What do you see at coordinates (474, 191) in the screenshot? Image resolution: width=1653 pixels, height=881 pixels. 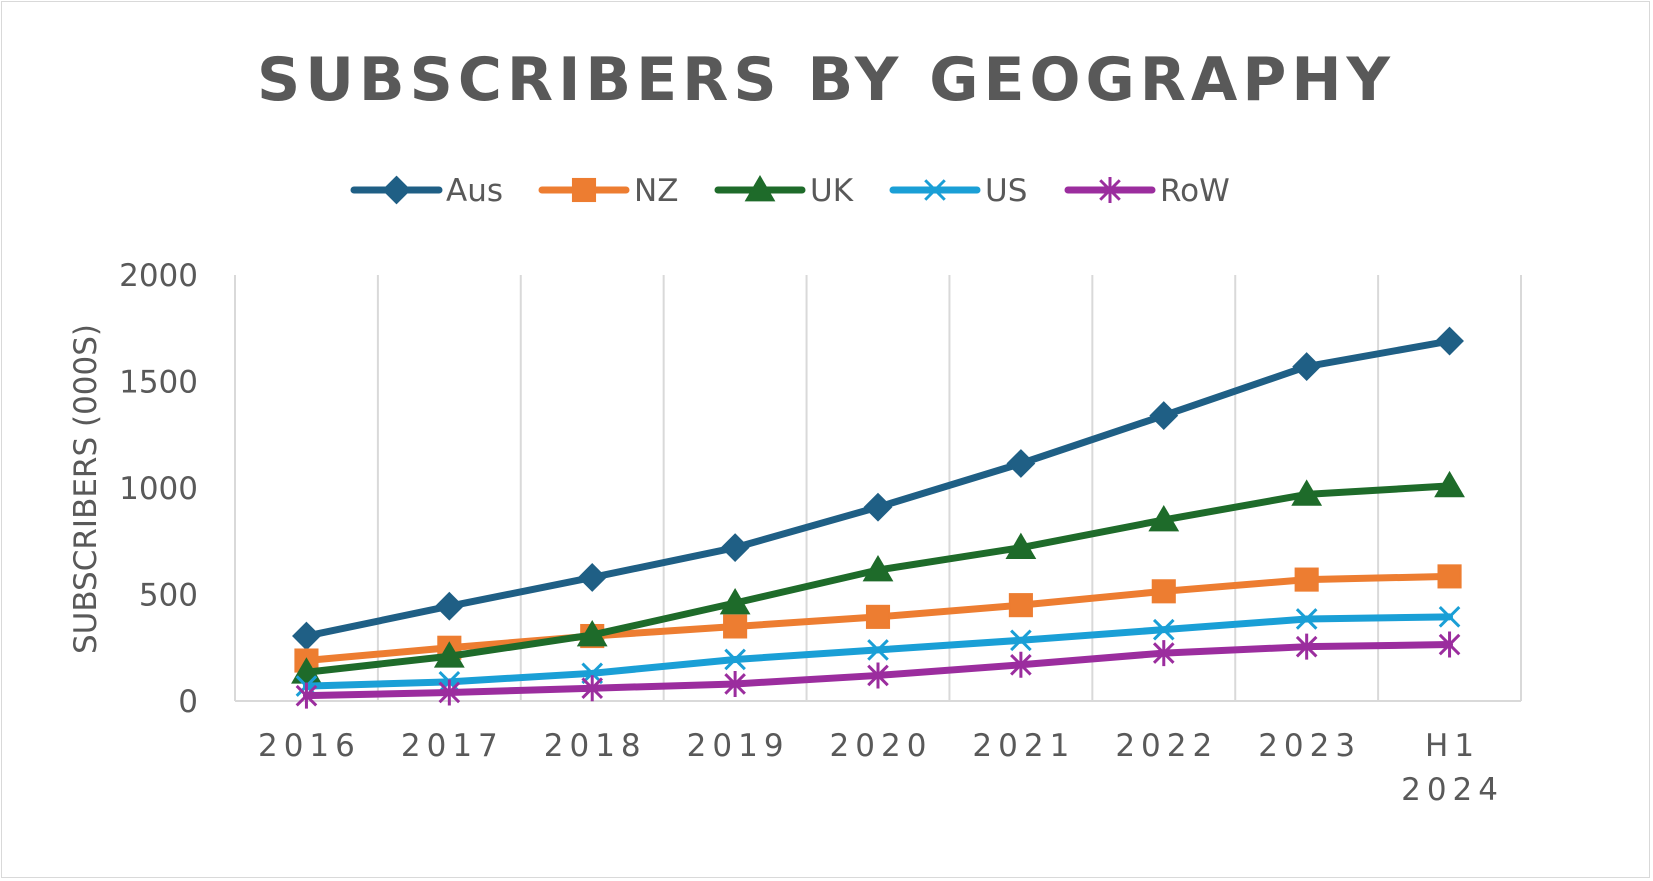 I see `legend-label: Aus` at bounding box center [474, 191].